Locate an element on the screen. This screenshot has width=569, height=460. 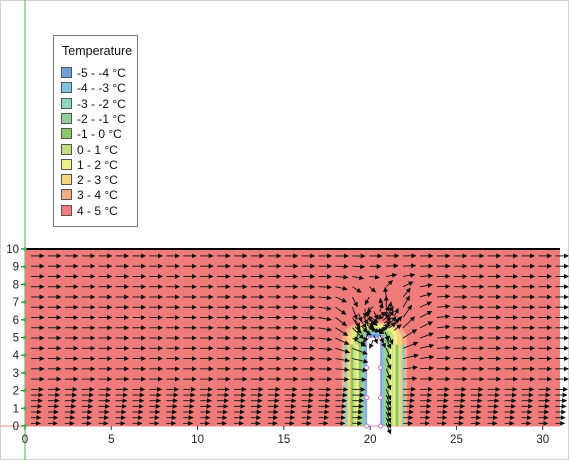
x-tick-label: 5 is located at coordinates (111, 440).